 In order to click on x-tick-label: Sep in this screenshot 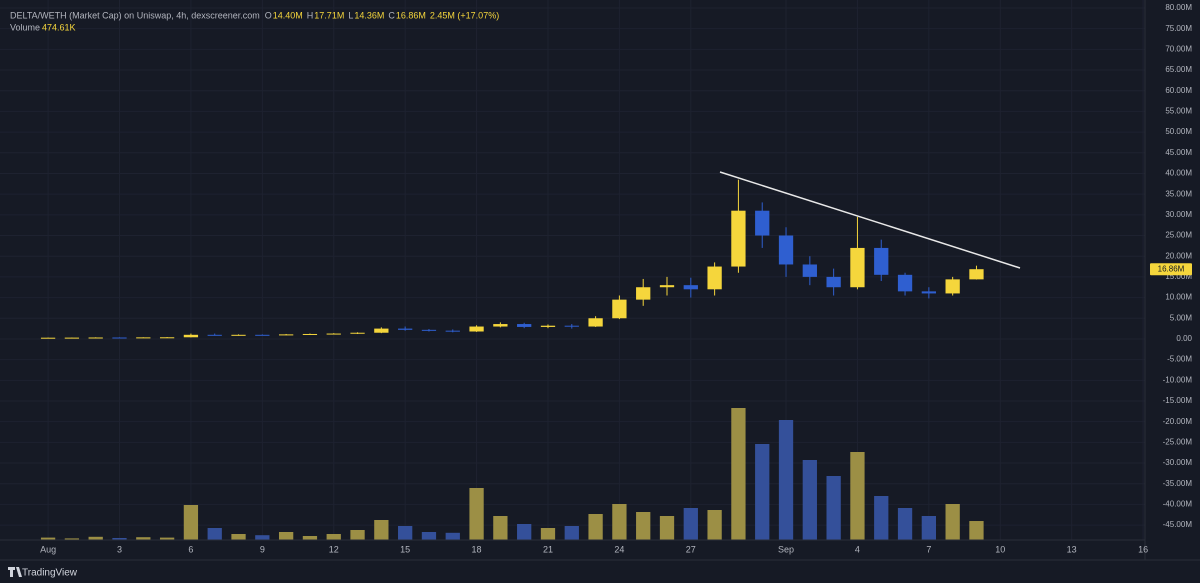, I will do `click(786, 549)`.